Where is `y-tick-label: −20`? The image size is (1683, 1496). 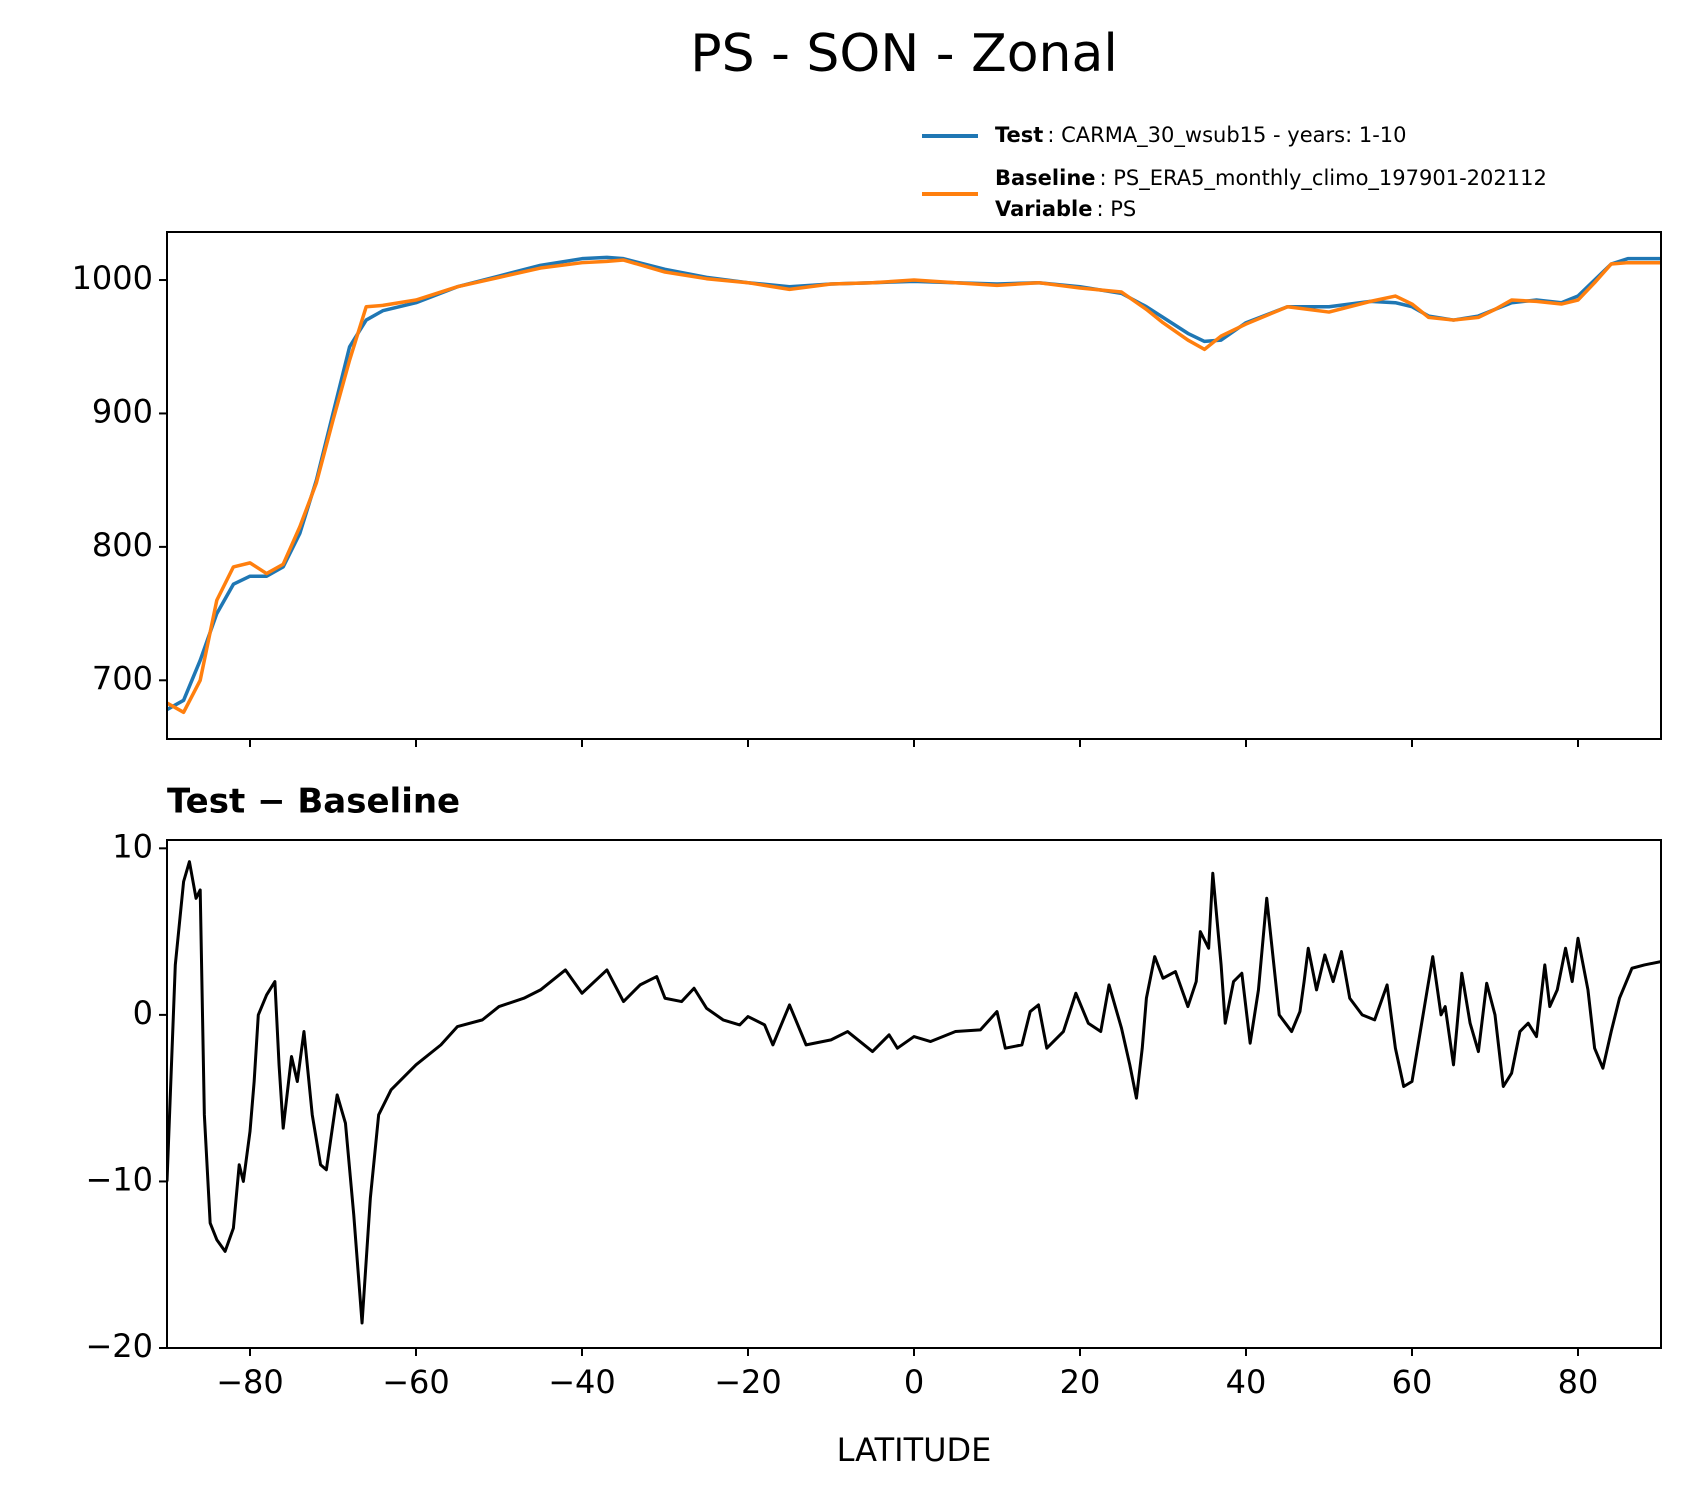 y-tick-label: −20 is located at coordinates (119, 1346).